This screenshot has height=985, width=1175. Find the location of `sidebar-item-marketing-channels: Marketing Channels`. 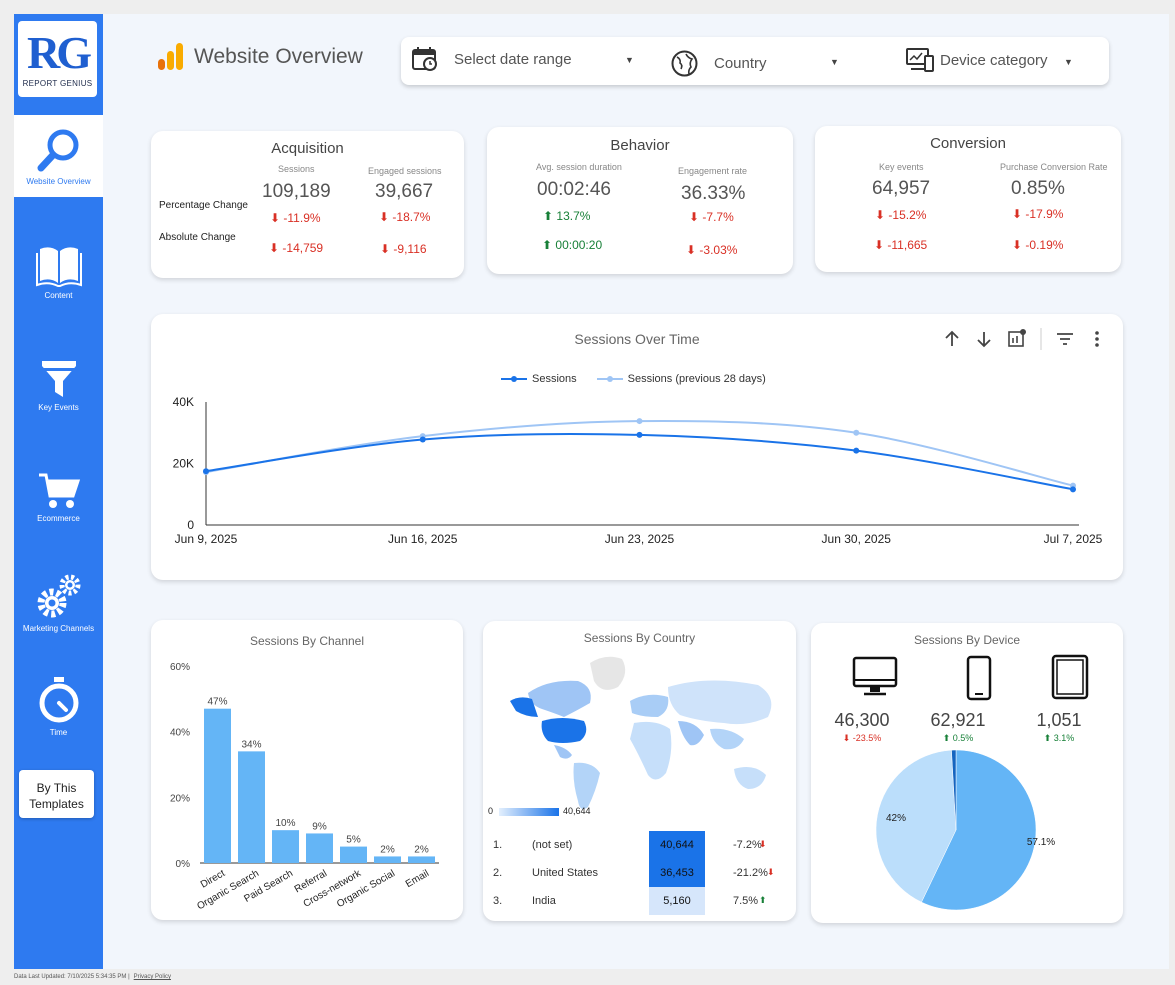

sidebar-item-marketing-channels: Marketing Channels is located at coordinates (58, 602).